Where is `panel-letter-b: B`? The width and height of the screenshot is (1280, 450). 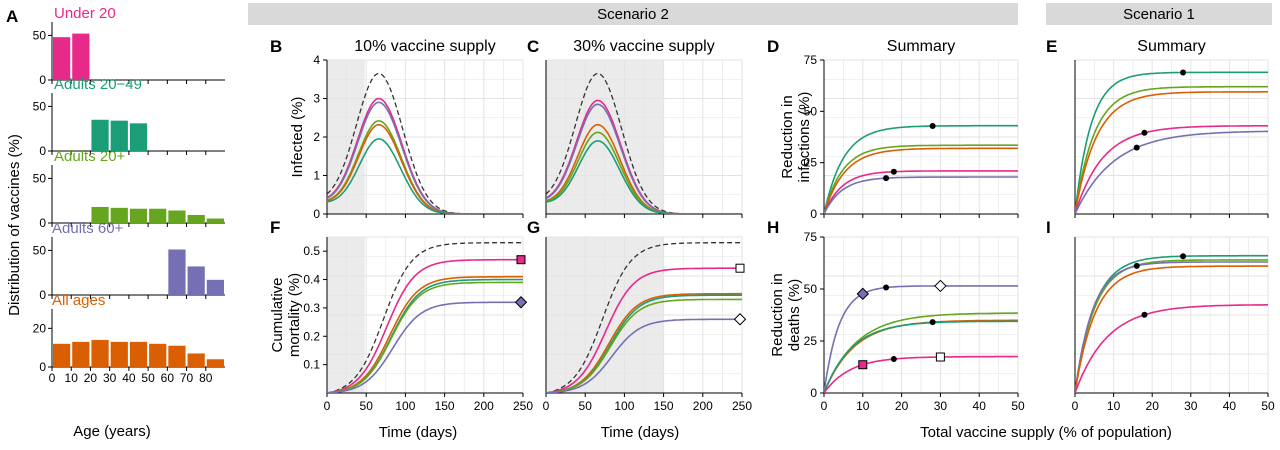
panel-letter-b: B is located at coordinates (276, 46).